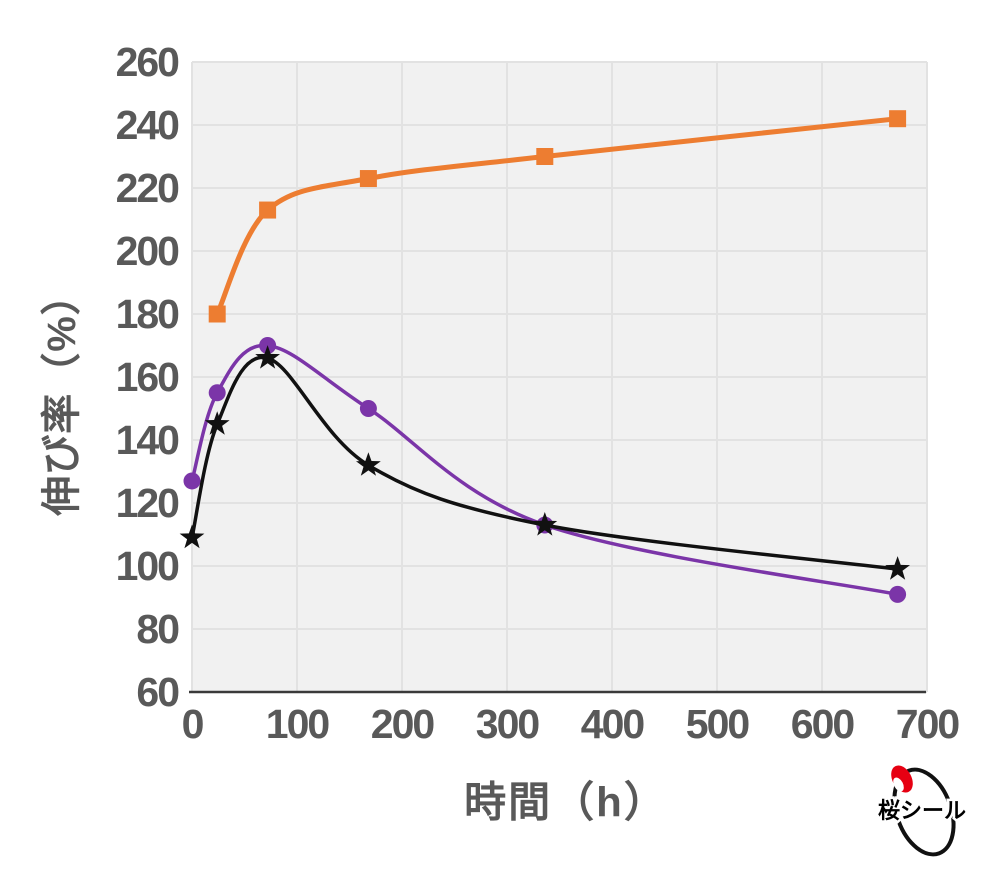  I want to click on logo-red-dot-highlight, so click(898, 784).